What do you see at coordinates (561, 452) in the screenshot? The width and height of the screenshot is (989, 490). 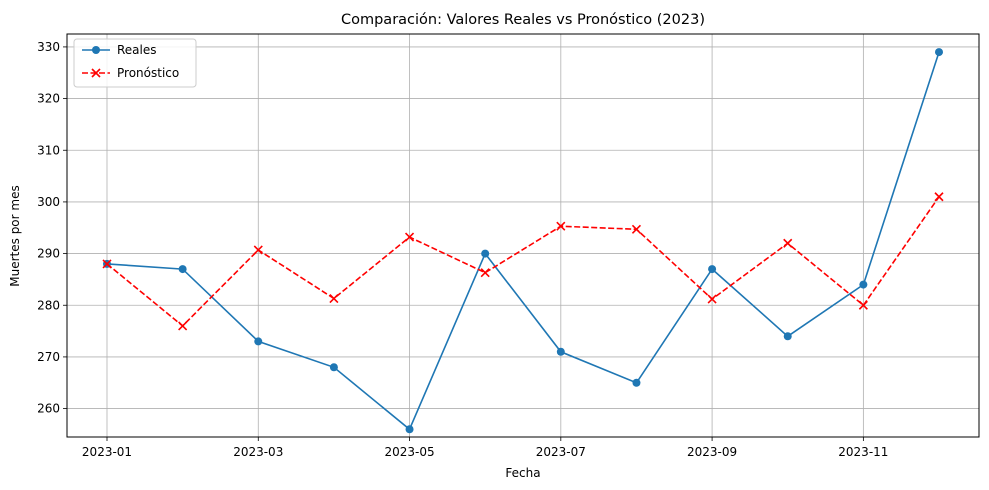 I see `x-tick-label: 2023-07` at bounding box center [561, 452].